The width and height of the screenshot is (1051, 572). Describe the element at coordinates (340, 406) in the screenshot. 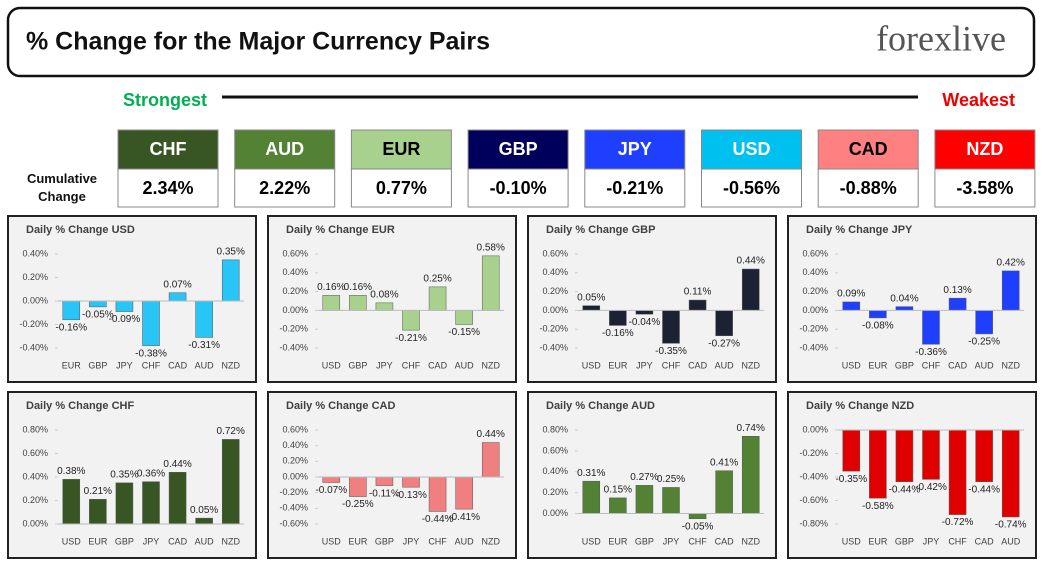

I see `chart-title: Daily % Change CAD` at that location.